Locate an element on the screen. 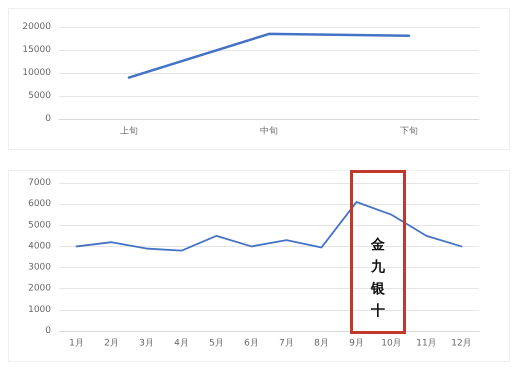 Image resolution: width=520 pixels, height=384 pixels. x-tick-label: 1月 is located at coordinates (76, 343).